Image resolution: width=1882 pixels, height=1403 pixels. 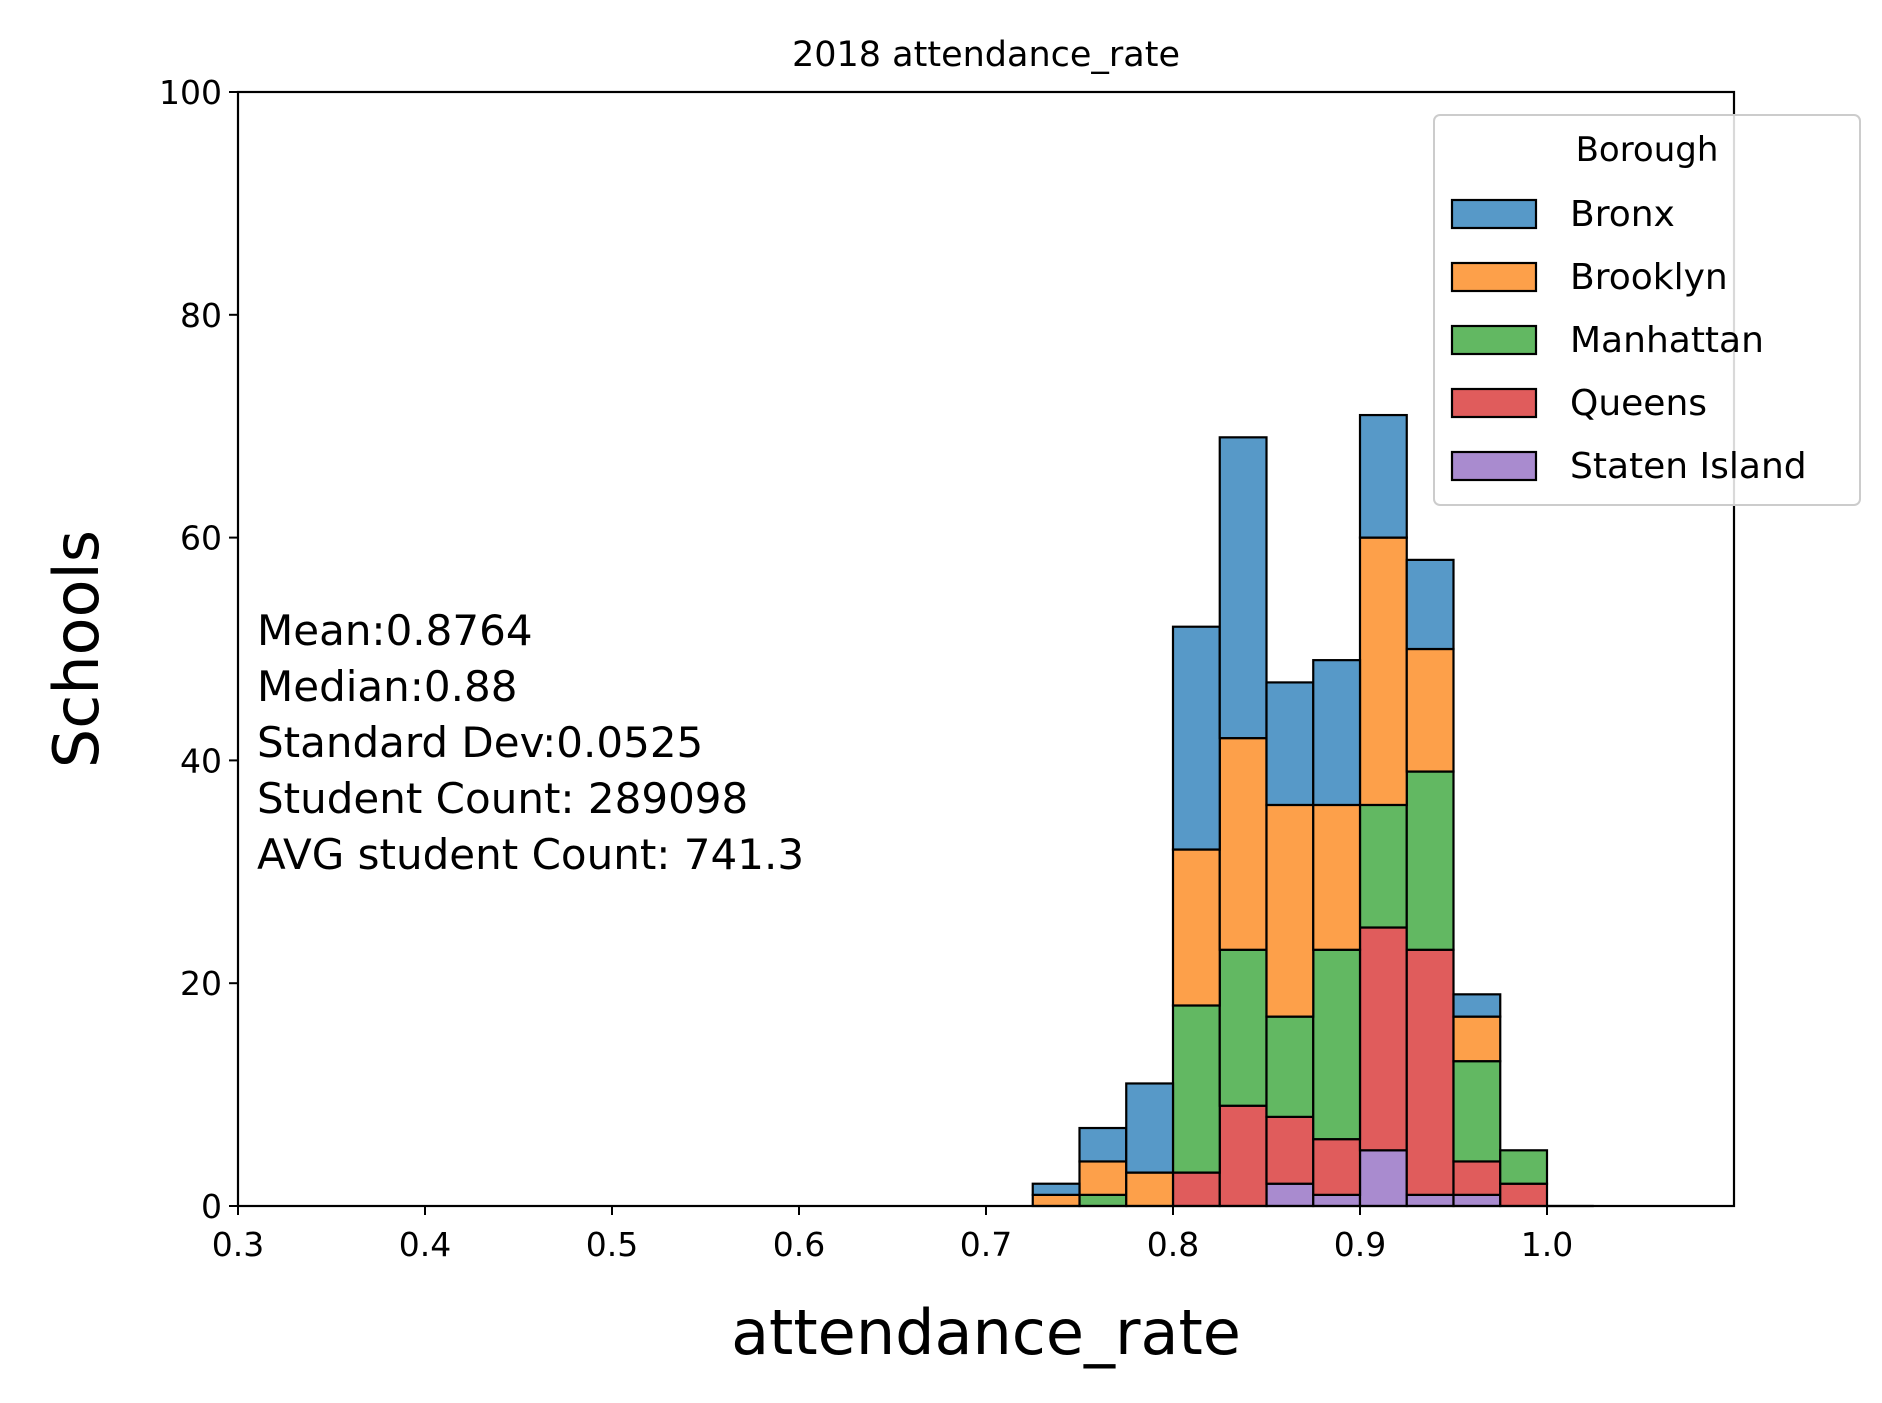 What do you see at coordinates (1649, 277) in the screenshot?
I see `legend-label-brooklyn: Brooklyn` at bounding box center [1649, 277].